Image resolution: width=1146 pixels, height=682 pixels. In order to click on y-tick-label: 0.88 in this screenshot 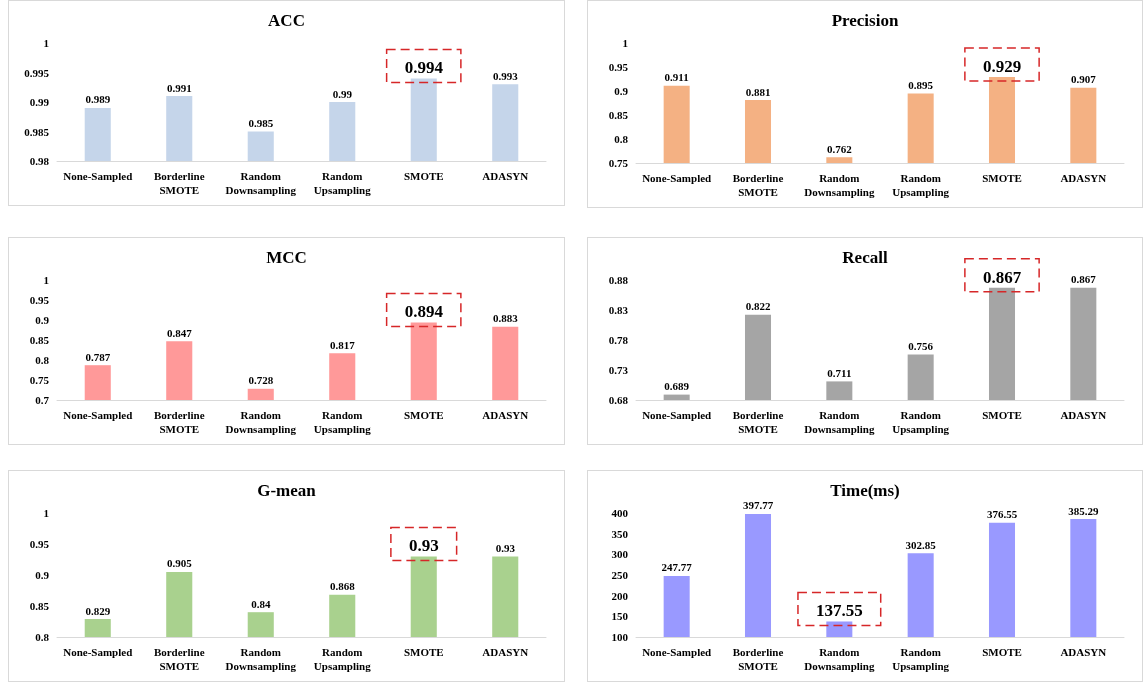, I will do `click(618, 280)`.